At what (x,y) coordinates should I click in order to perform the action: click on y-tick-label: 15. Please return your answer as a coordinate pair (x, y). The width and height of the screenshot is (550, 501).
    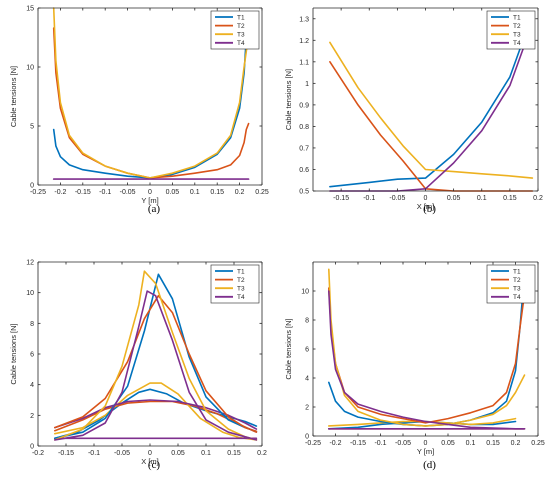
    Looking at the image, I should click on (30, 9).